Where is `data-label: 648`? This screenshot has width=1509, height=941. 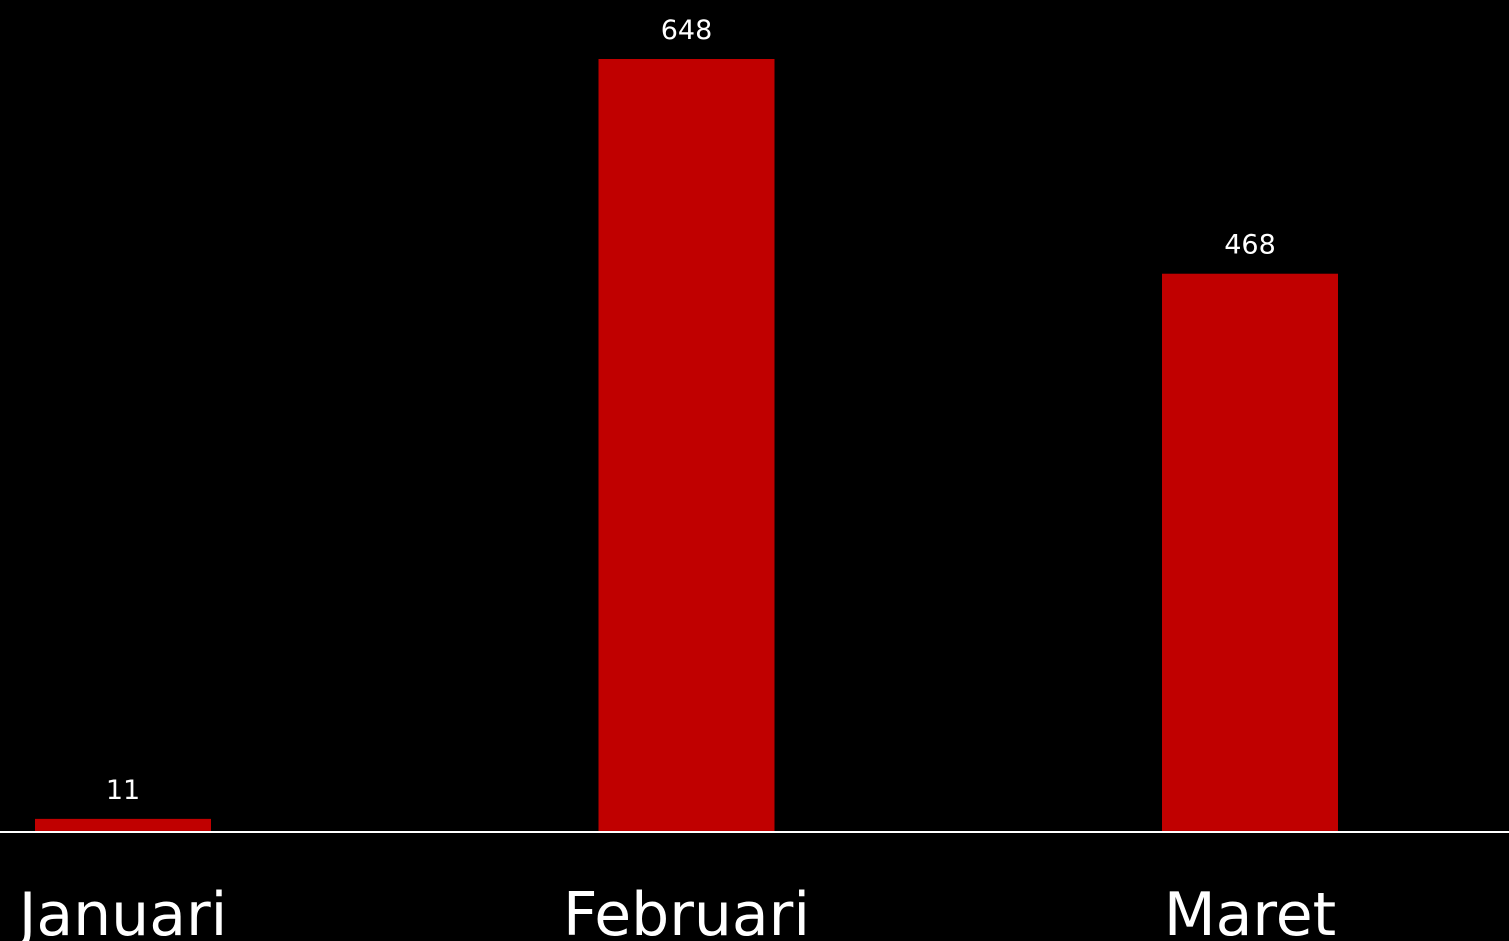
data-label: 648 is located at coordinates (687, 30).